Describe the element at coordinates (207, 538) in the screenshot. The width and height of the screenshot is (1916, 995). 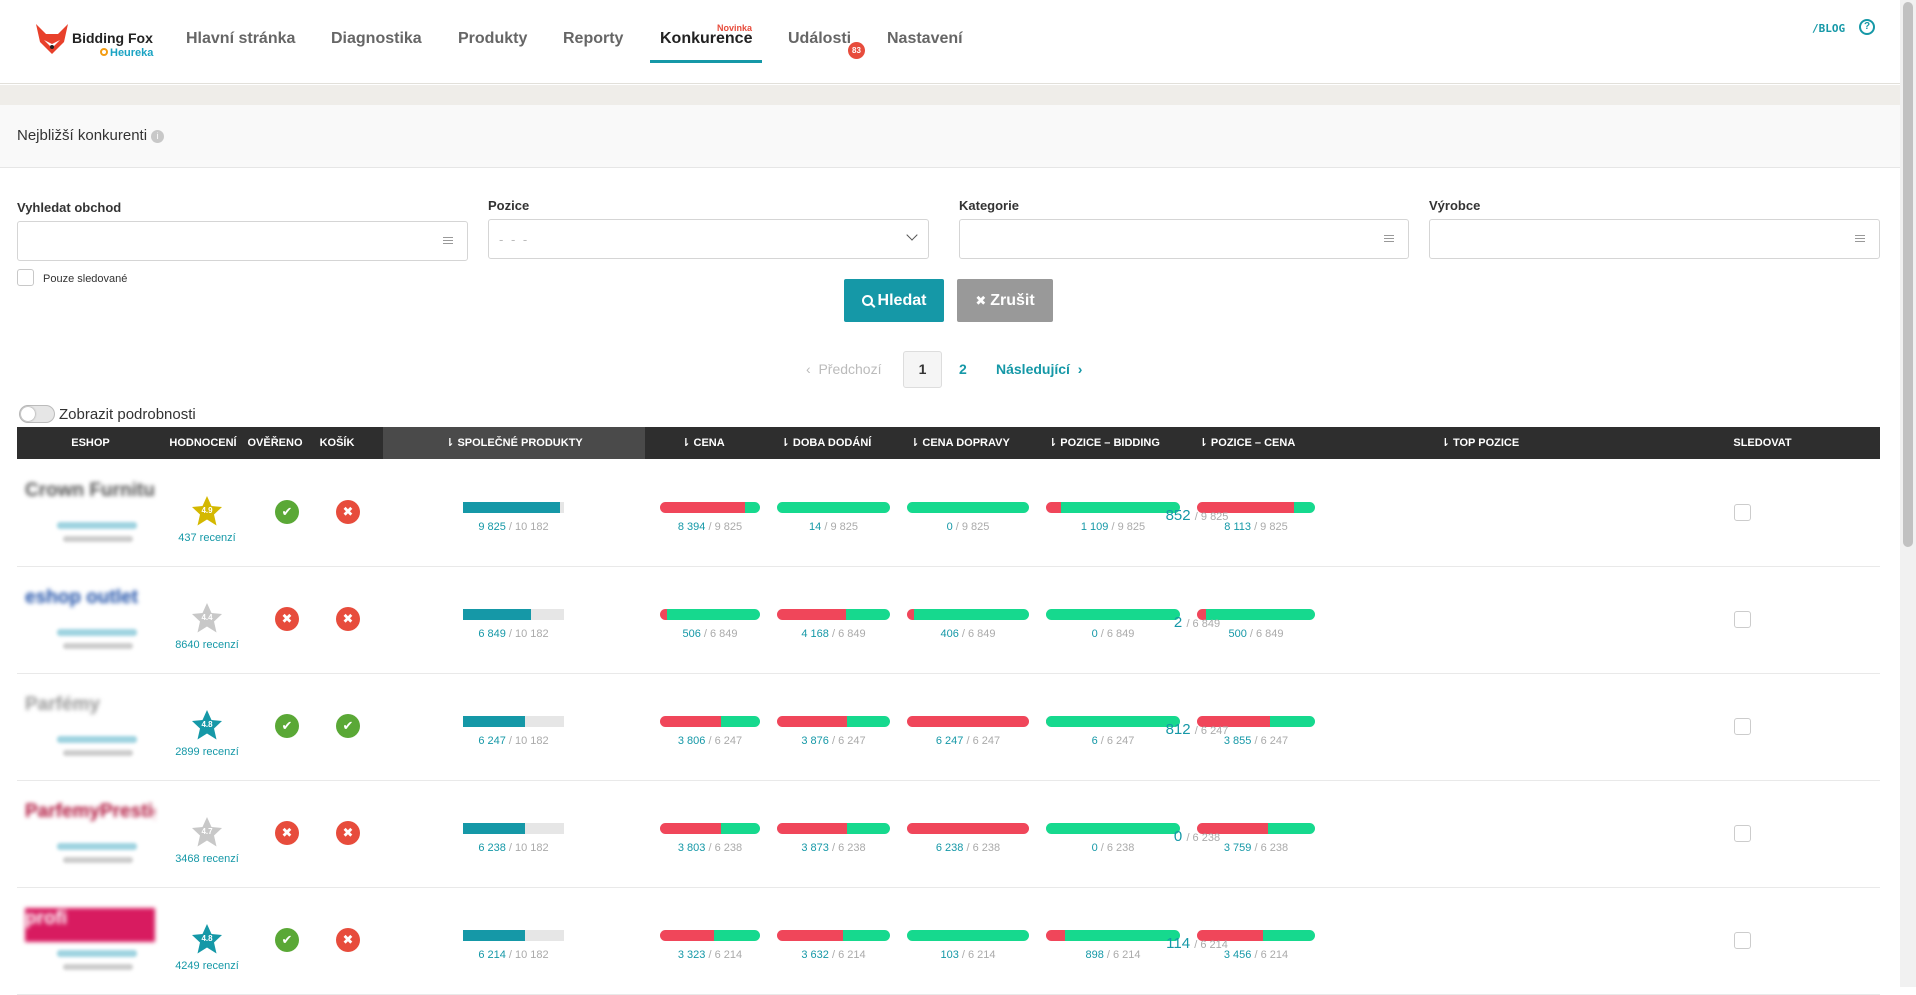
I see `reviews-link: 437 recenzí` at that location.